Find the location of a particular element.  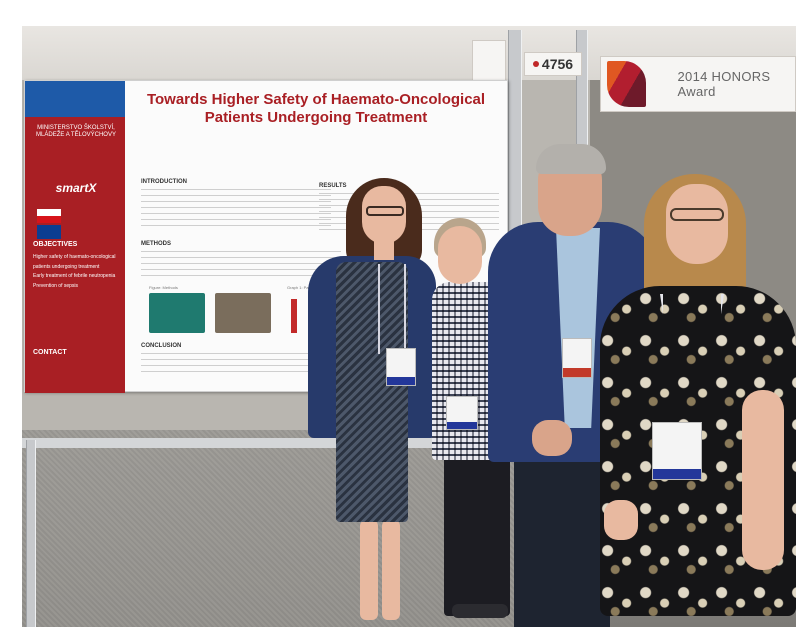

methods-text is located at coordinates (241, 266).